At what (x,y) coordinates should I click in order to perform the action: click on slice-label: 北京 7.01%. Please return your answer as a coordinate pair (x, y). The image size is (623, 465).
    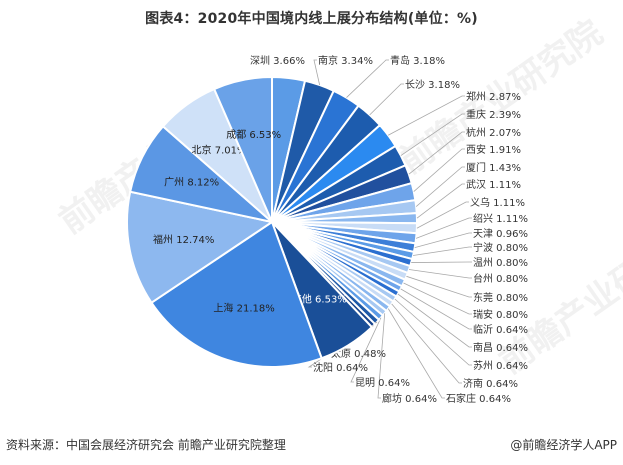
    Looking at the image, I should click on (219, 149).